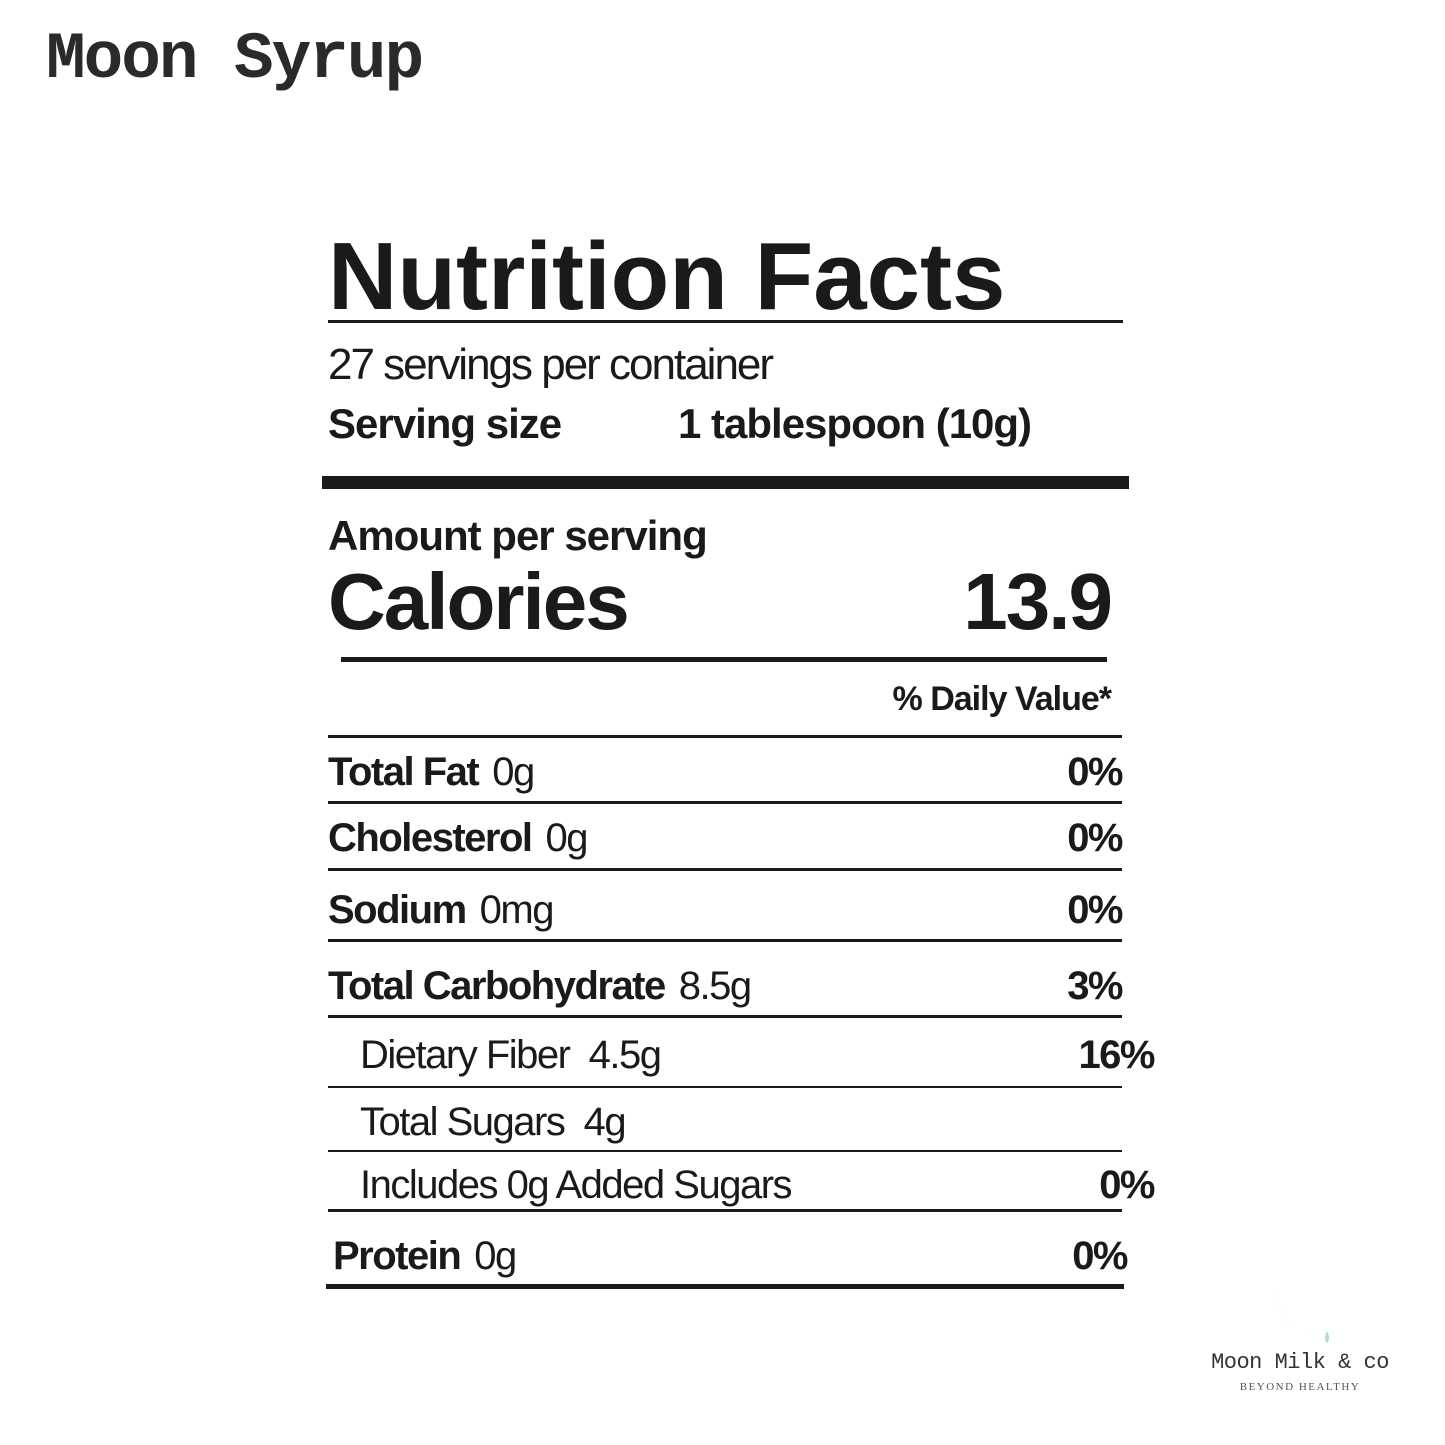 The height and width of the screenshot is (1445, 1445). What do you see at coordinates (728, 1256) in the screenshot?
I see `nutrient-row-protein: Protein 0g 0%` at bounding box center [728, 1256].